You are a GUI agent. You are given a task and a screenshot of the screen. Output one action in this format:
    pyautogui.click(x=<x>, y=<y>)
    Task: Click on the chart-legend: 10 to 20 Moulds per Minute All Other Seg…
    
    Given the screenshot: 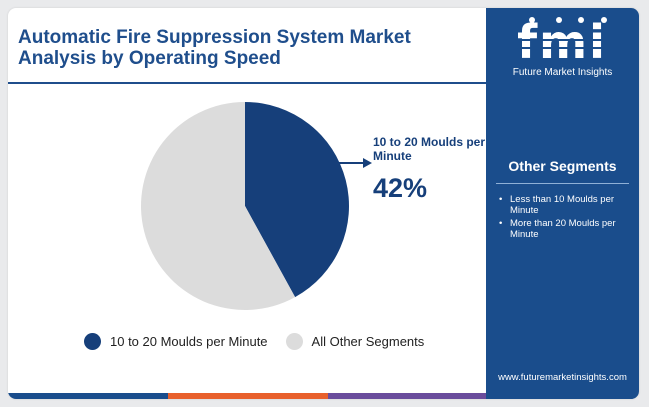 What is the action you would take?
    pyautogui.click(x=263, y=341)
    